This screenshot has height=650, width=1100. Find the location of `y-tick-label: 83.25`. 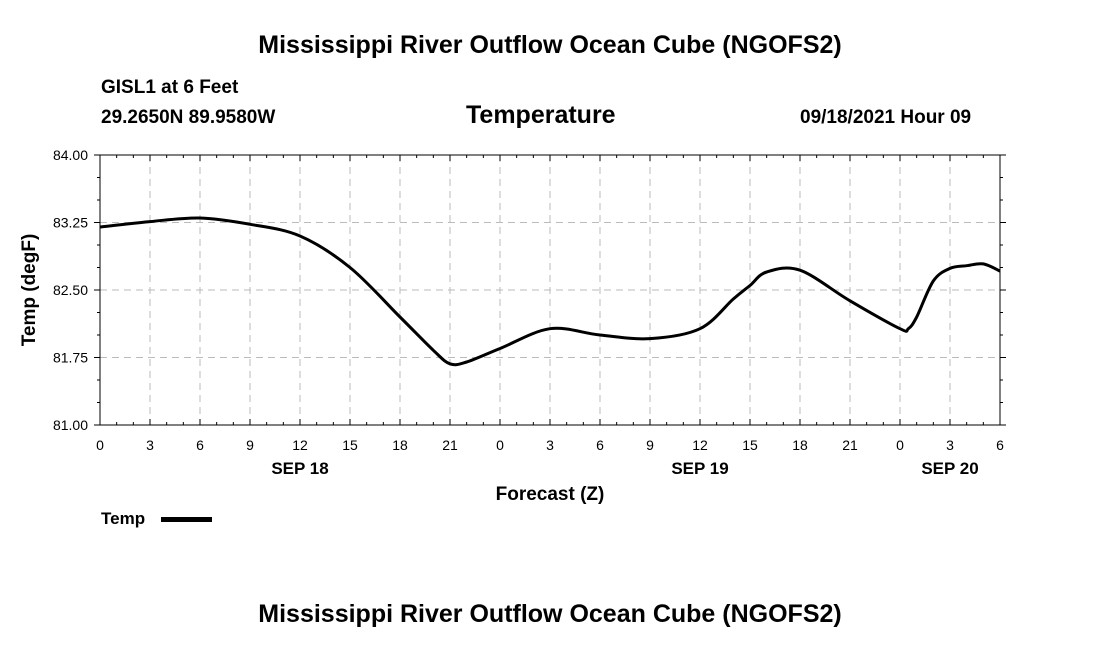

y-tick-label: 83.25 is located at coordinates (70, 223).